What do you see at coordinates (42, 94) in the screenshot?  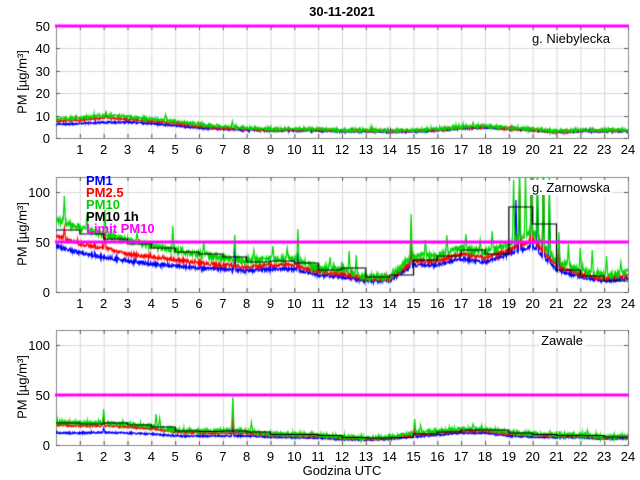 I see `y-tick-label: 20` at bounding box center [42, 94].